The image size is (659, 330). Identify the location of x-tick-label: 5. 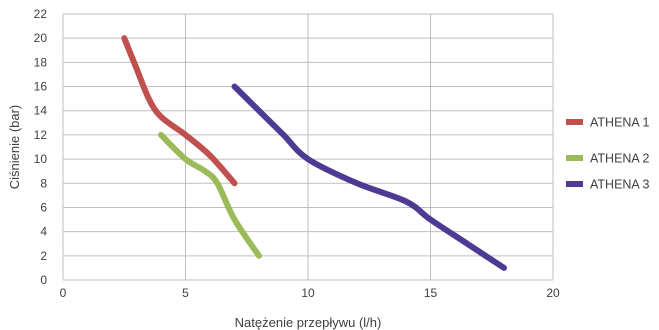
(185, 293).